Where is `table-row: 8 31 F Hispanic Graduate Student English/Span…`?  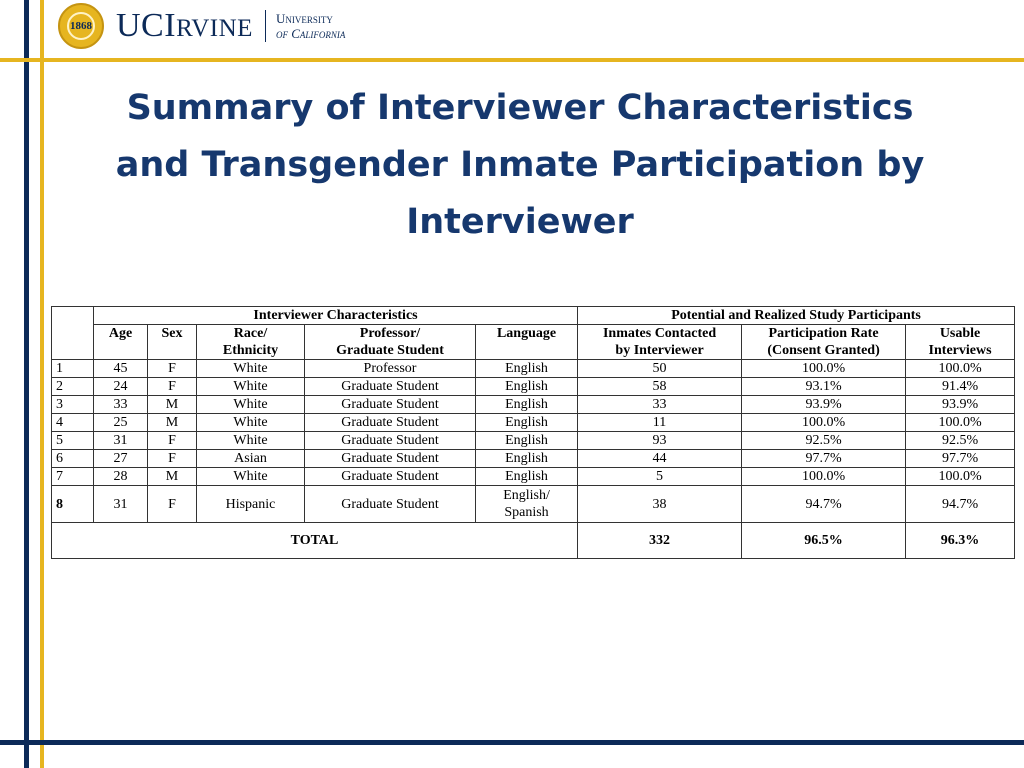
table-row: 8 31 F Hispanic Graduate Student English/Span… is located at coordinates (533, 504).